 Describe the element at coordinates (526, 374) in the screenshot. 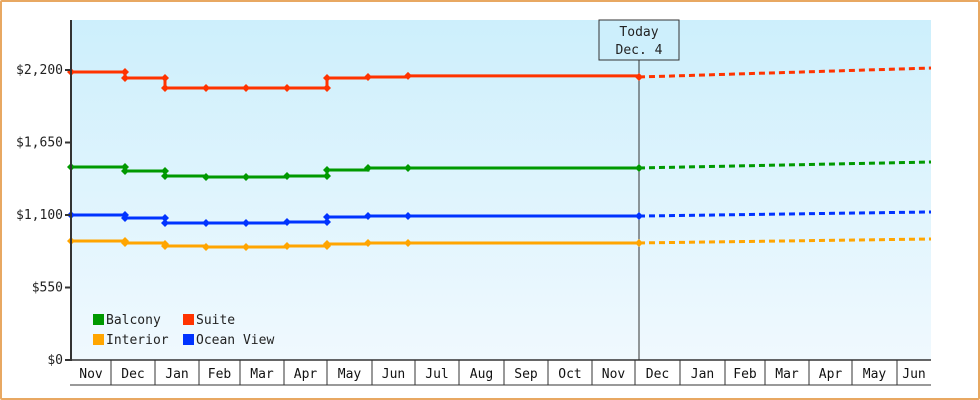

I see `x-month-label: Sep` at that location.